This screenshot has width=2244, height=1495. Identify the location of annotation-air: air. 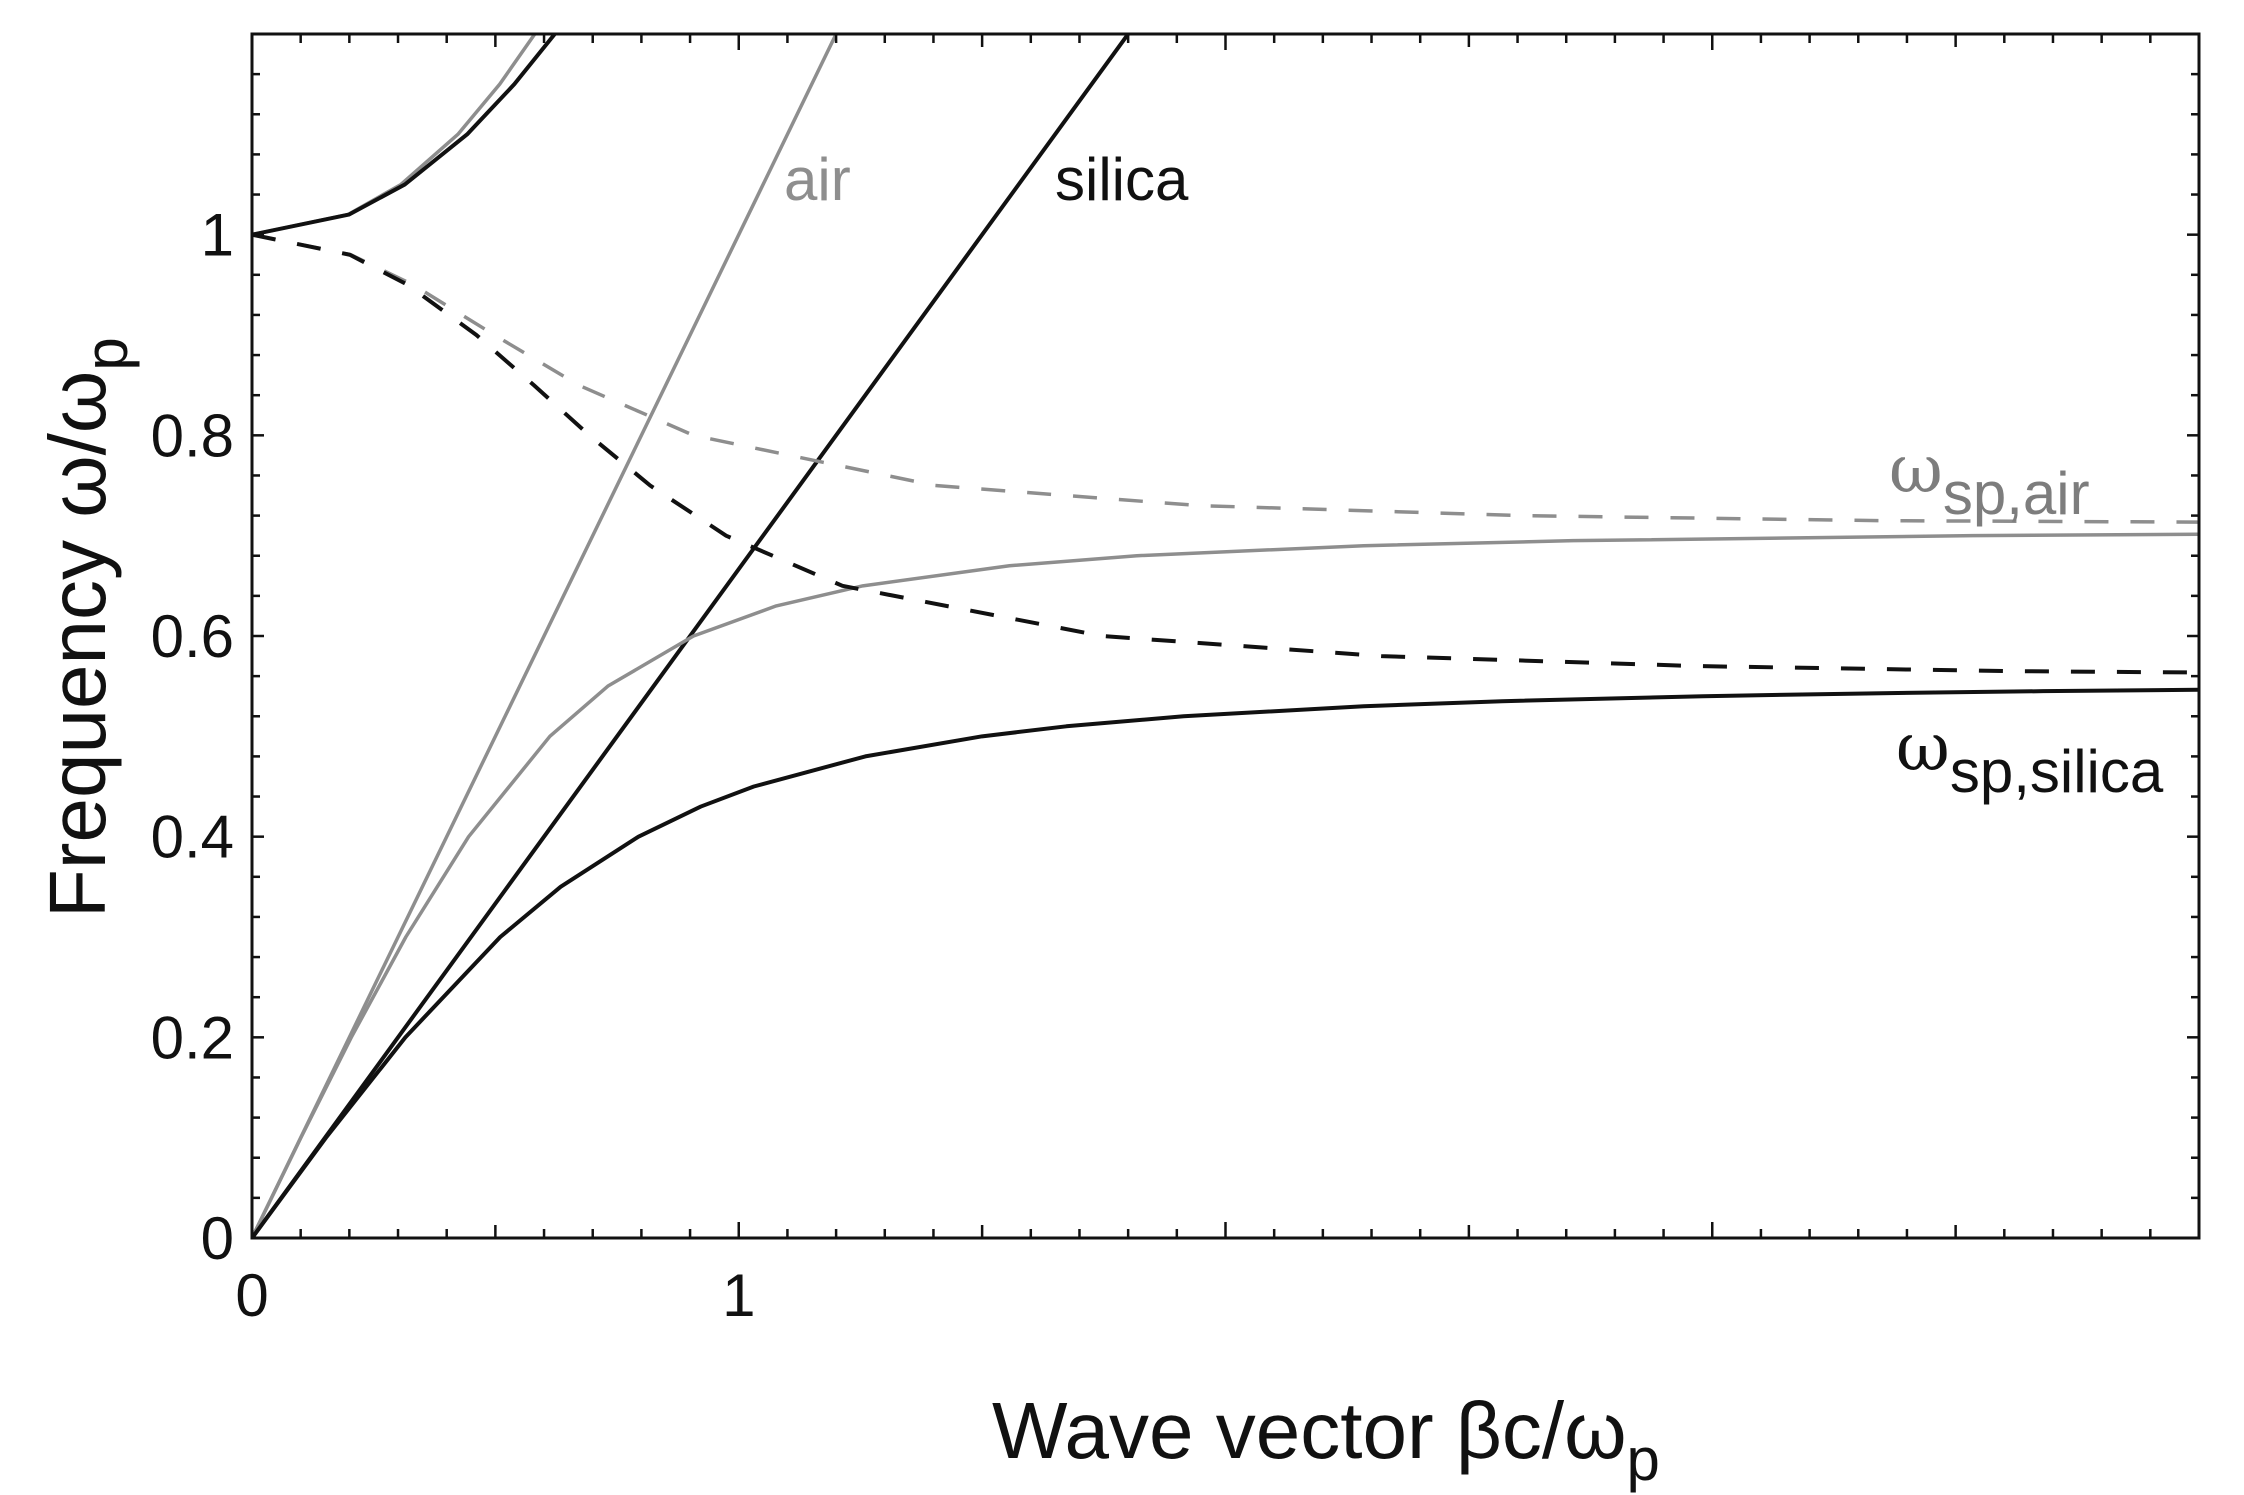
(817, 179).